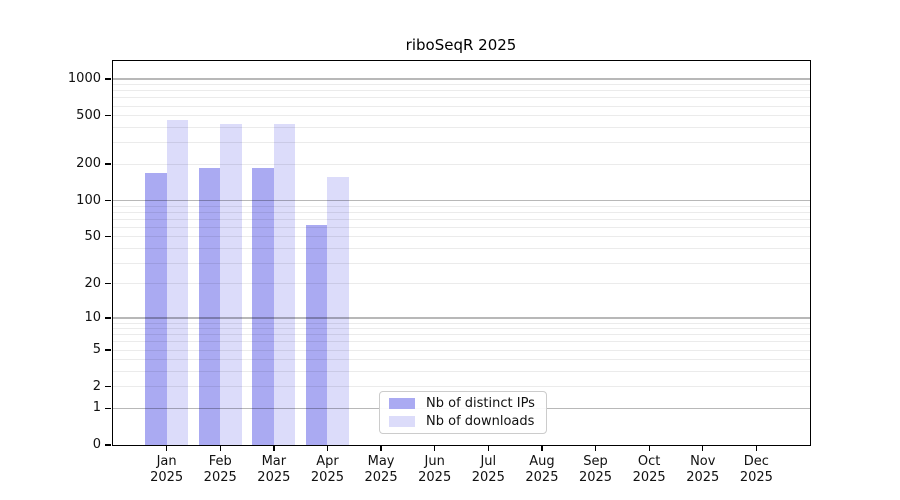 The image size is (900, 500). What do you see at coordinates (316, 334) in the screenshot?
I see `bar-nb-of-distinct-ips-apr` at bounding box center [316, 334].